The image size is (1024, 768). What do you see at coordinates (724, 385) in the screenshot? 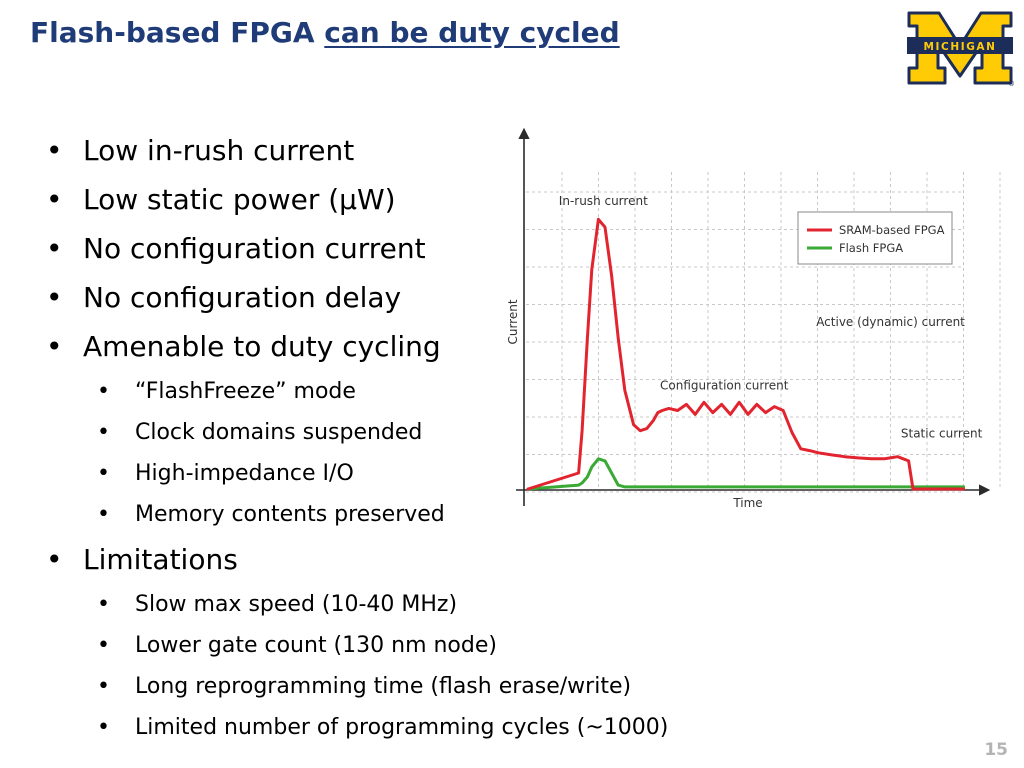
I see `chart-annotation: Configuration current` at bounding box center [724, 385].